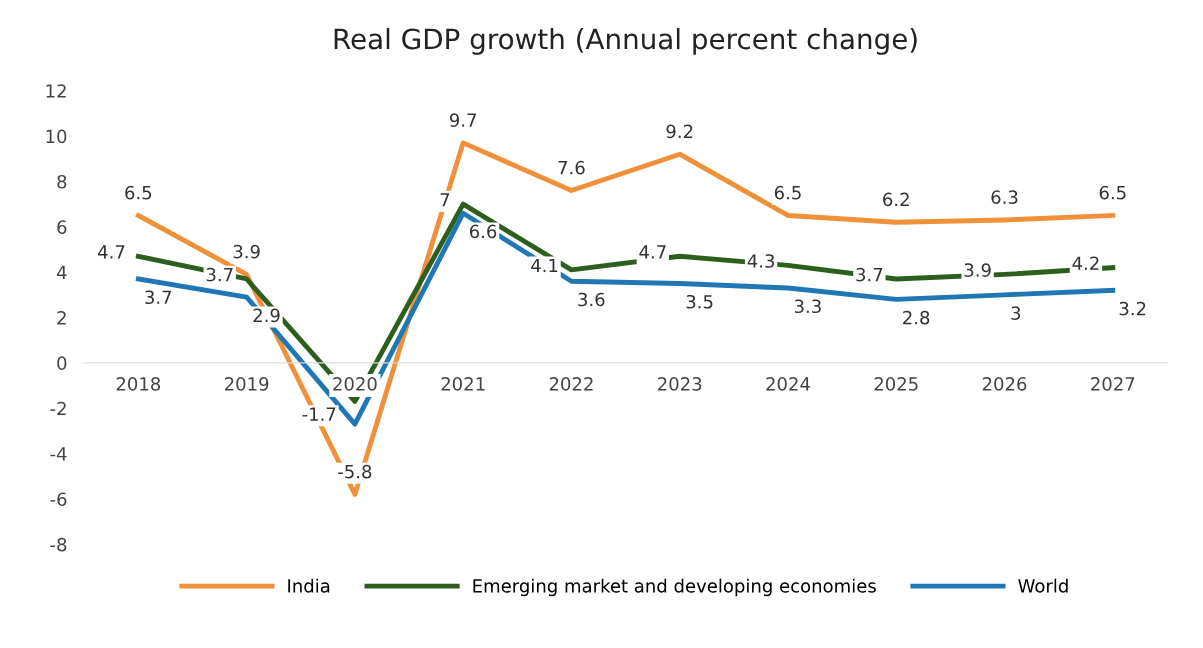 The height and width of the screenshot is (648, 1203). I want to click on y-tick-label: 0, so click(62, 363).